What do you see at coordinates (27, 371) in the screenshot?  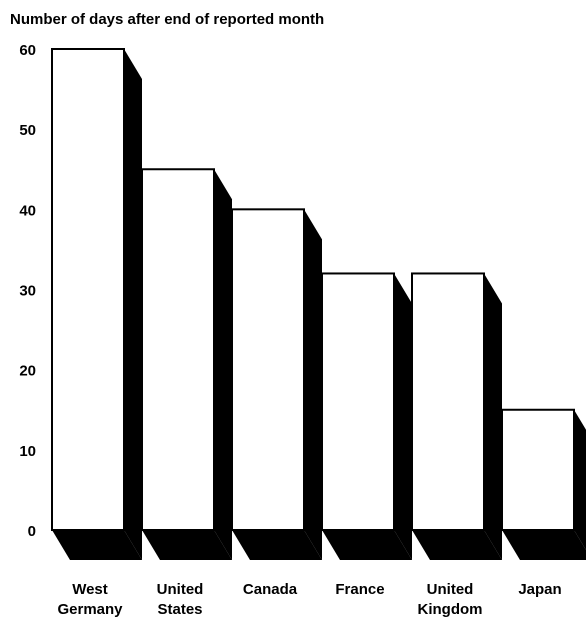 I see `y-tick-label: 20` at bounding box center [27, 371].